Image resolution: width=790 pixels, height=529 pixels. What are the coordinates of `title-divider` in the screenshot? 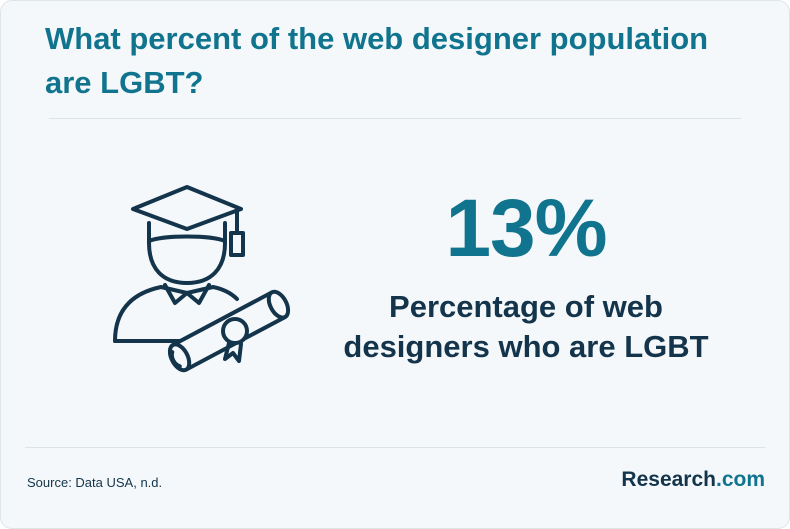 It's located at (395, 118).